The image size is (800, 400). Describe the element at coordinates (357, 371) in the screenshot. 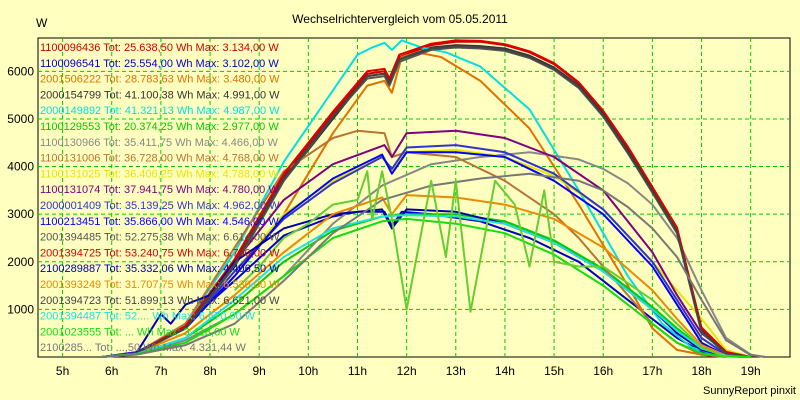

I see `x-tick-label: 11h` at that location.